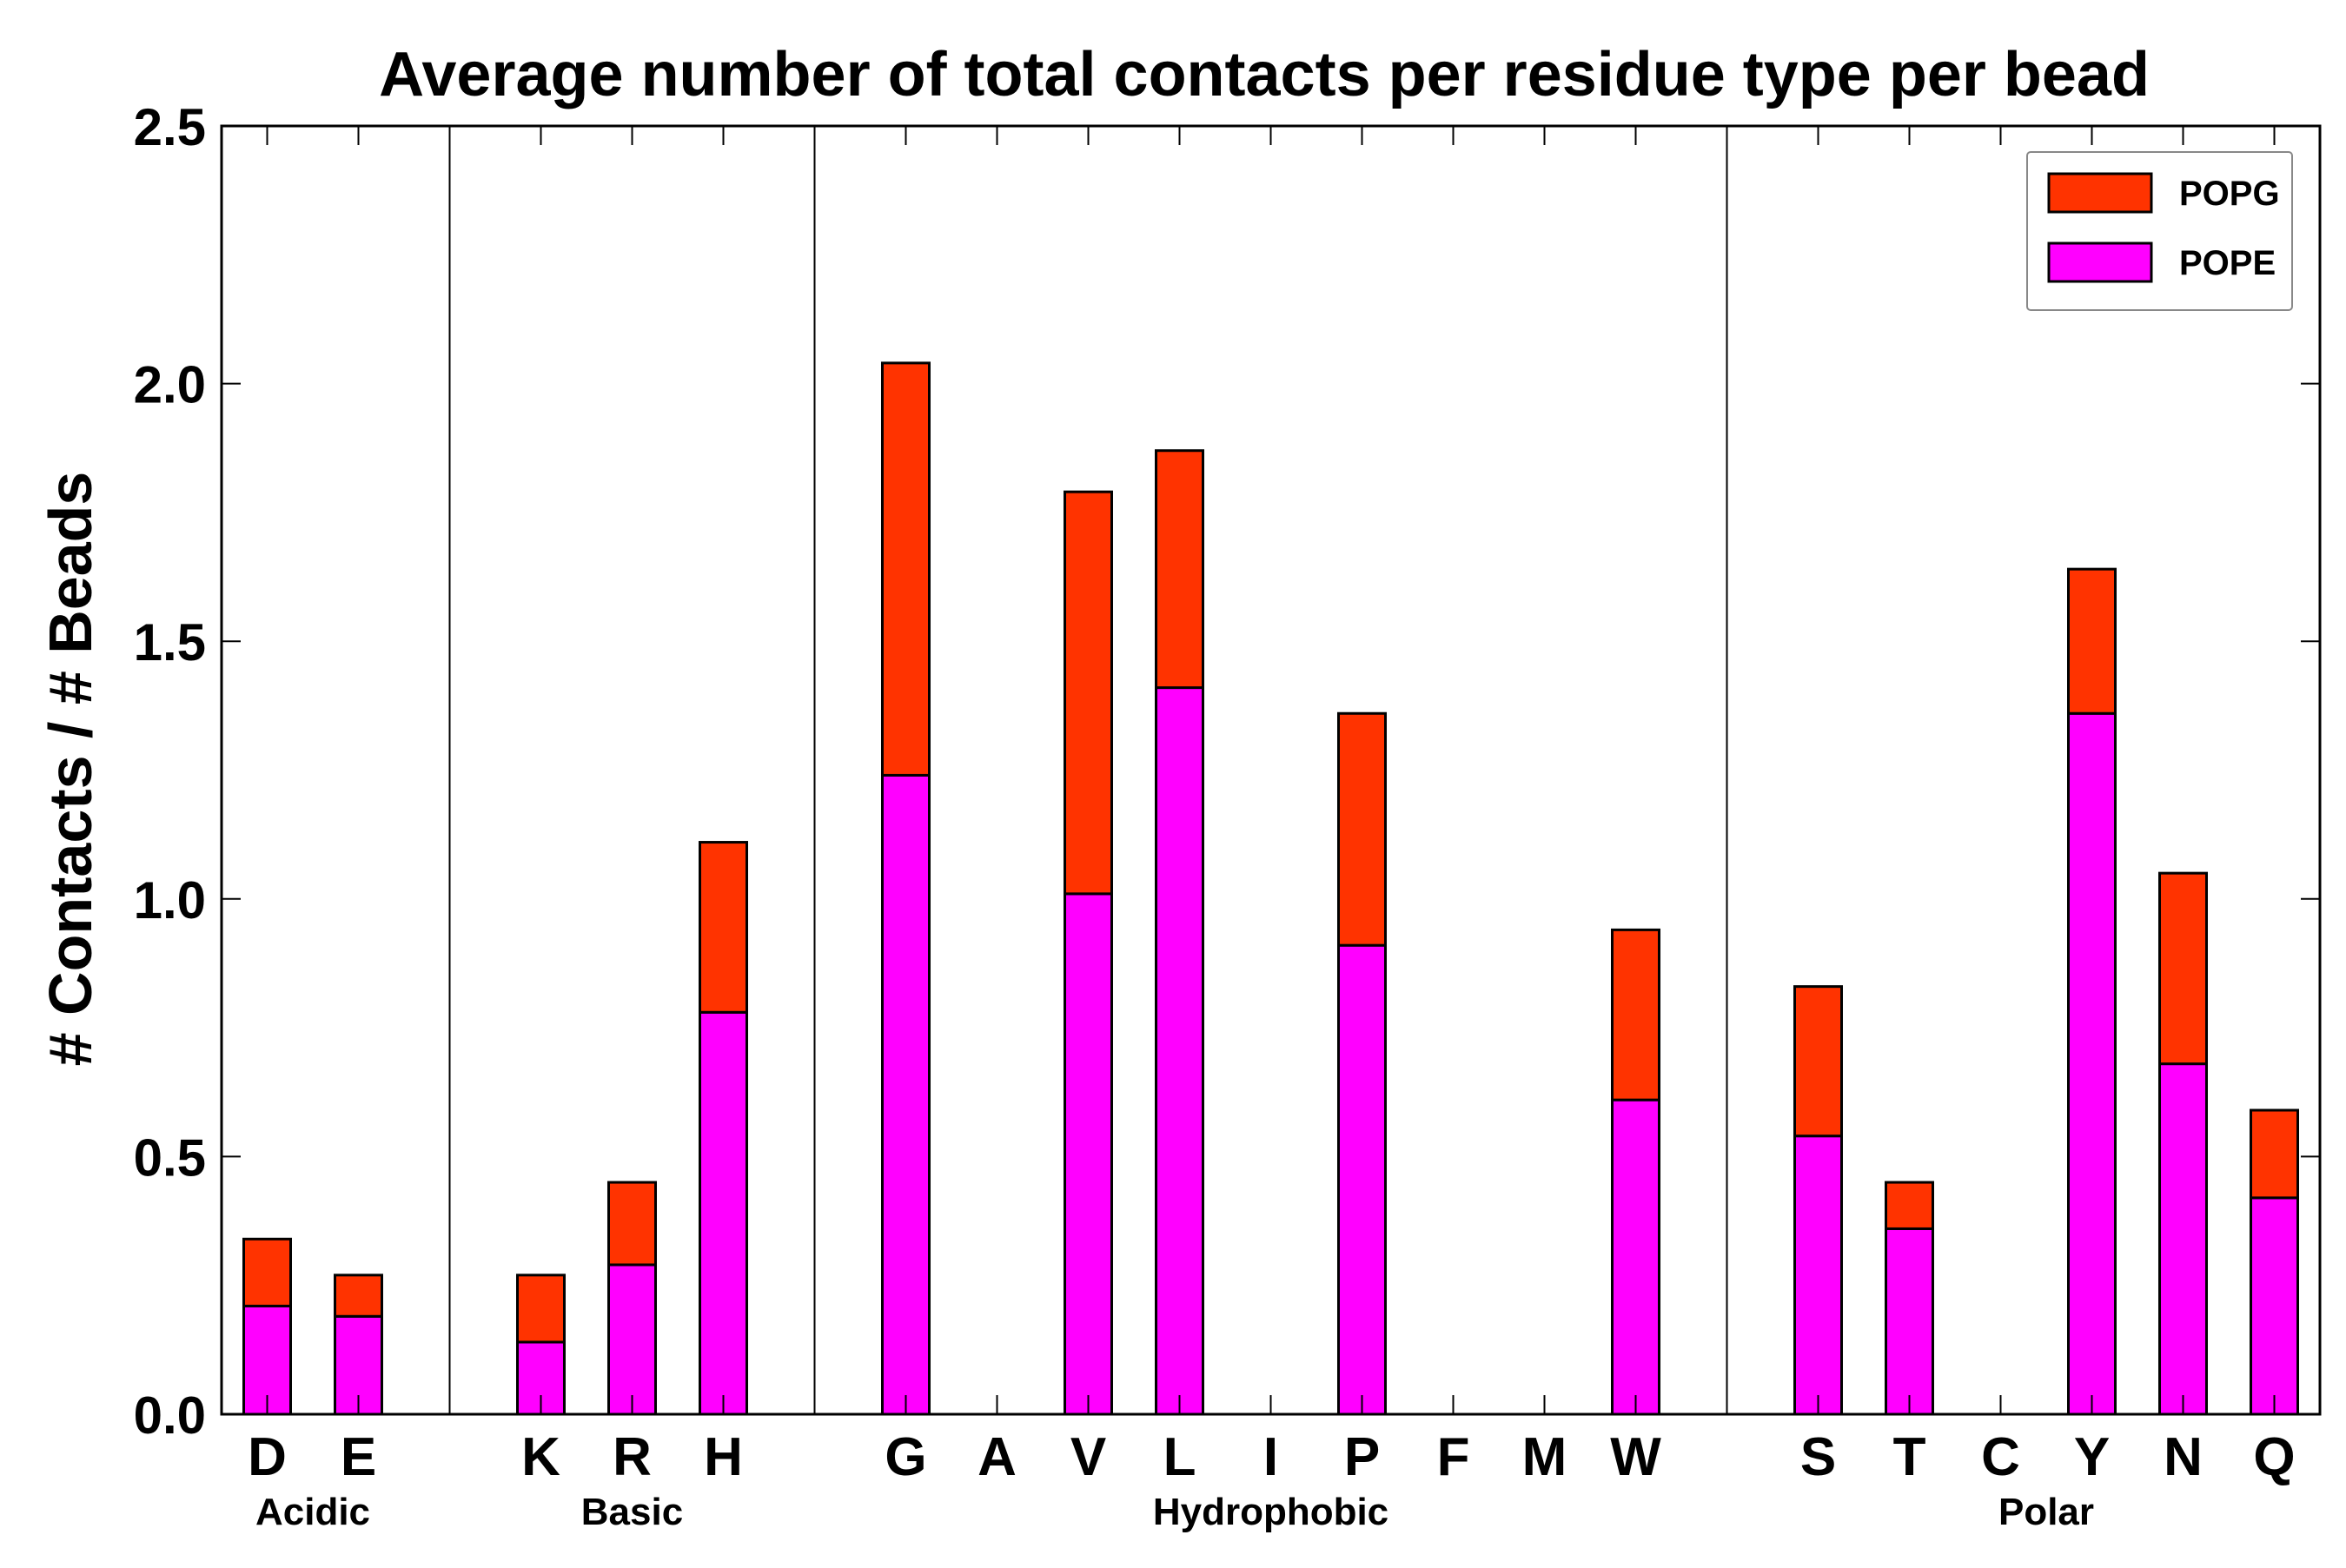 The width and height of the screenshot is (2346, 1568). I want to click on bar-pope-S, so click(1818, 1275).